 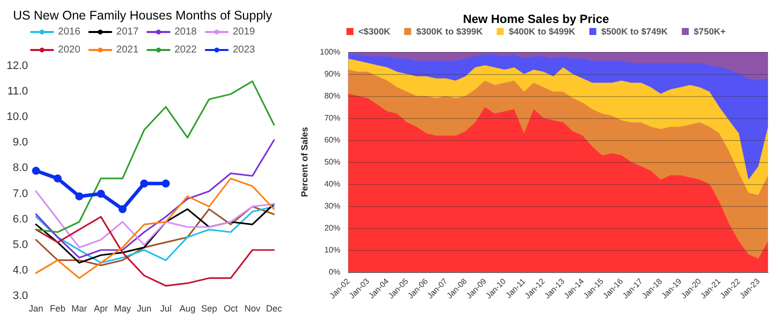 What do you see at coordinates (20, 270) in the screenshot?
I see `y-tick-label: 4.0` at bounding box center [20, 270].